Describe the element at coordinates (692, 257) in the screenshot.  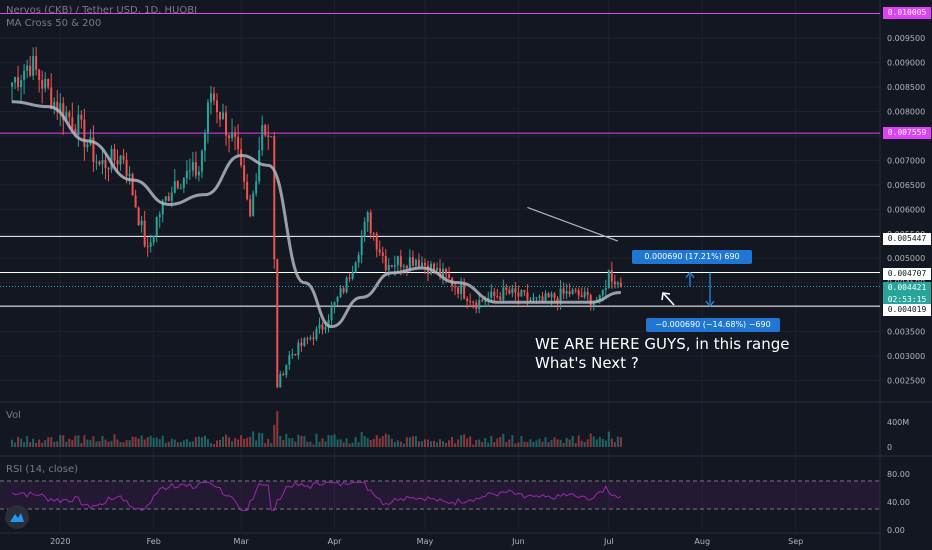
I see `measure-up-box: 0.000690 (17.21%) 690` at that location.